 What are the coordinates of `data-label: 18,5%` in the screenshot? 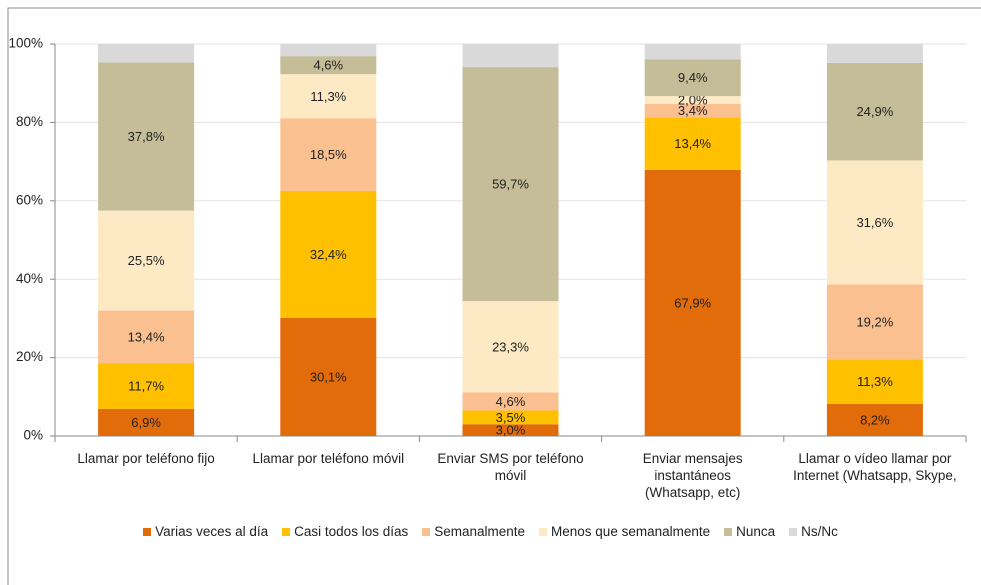 It's located at (328, 154).